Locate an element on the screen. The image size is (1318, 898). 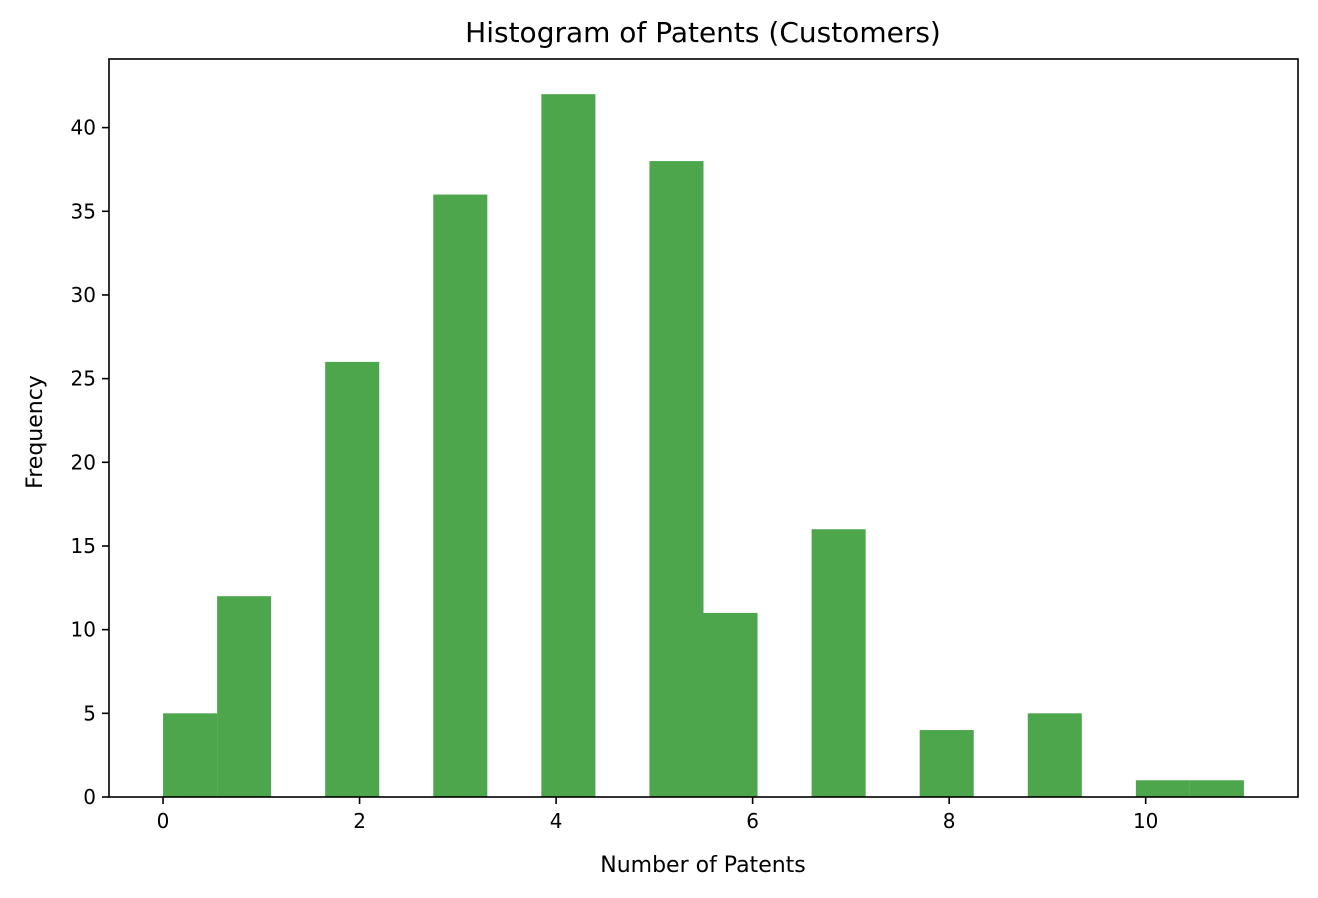
x-tick-label: 10 is located at coordinates (1145, 821).